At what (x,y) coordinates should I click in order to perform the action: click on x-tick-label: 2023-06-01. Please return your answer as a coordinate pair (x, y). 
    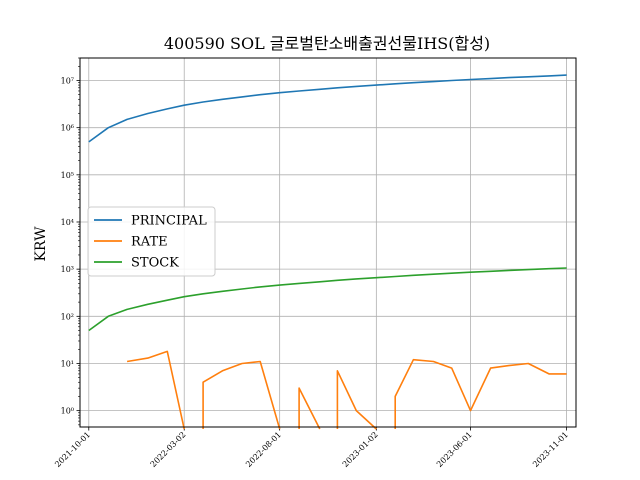
    Looking at the image, I should click on (454, 449).